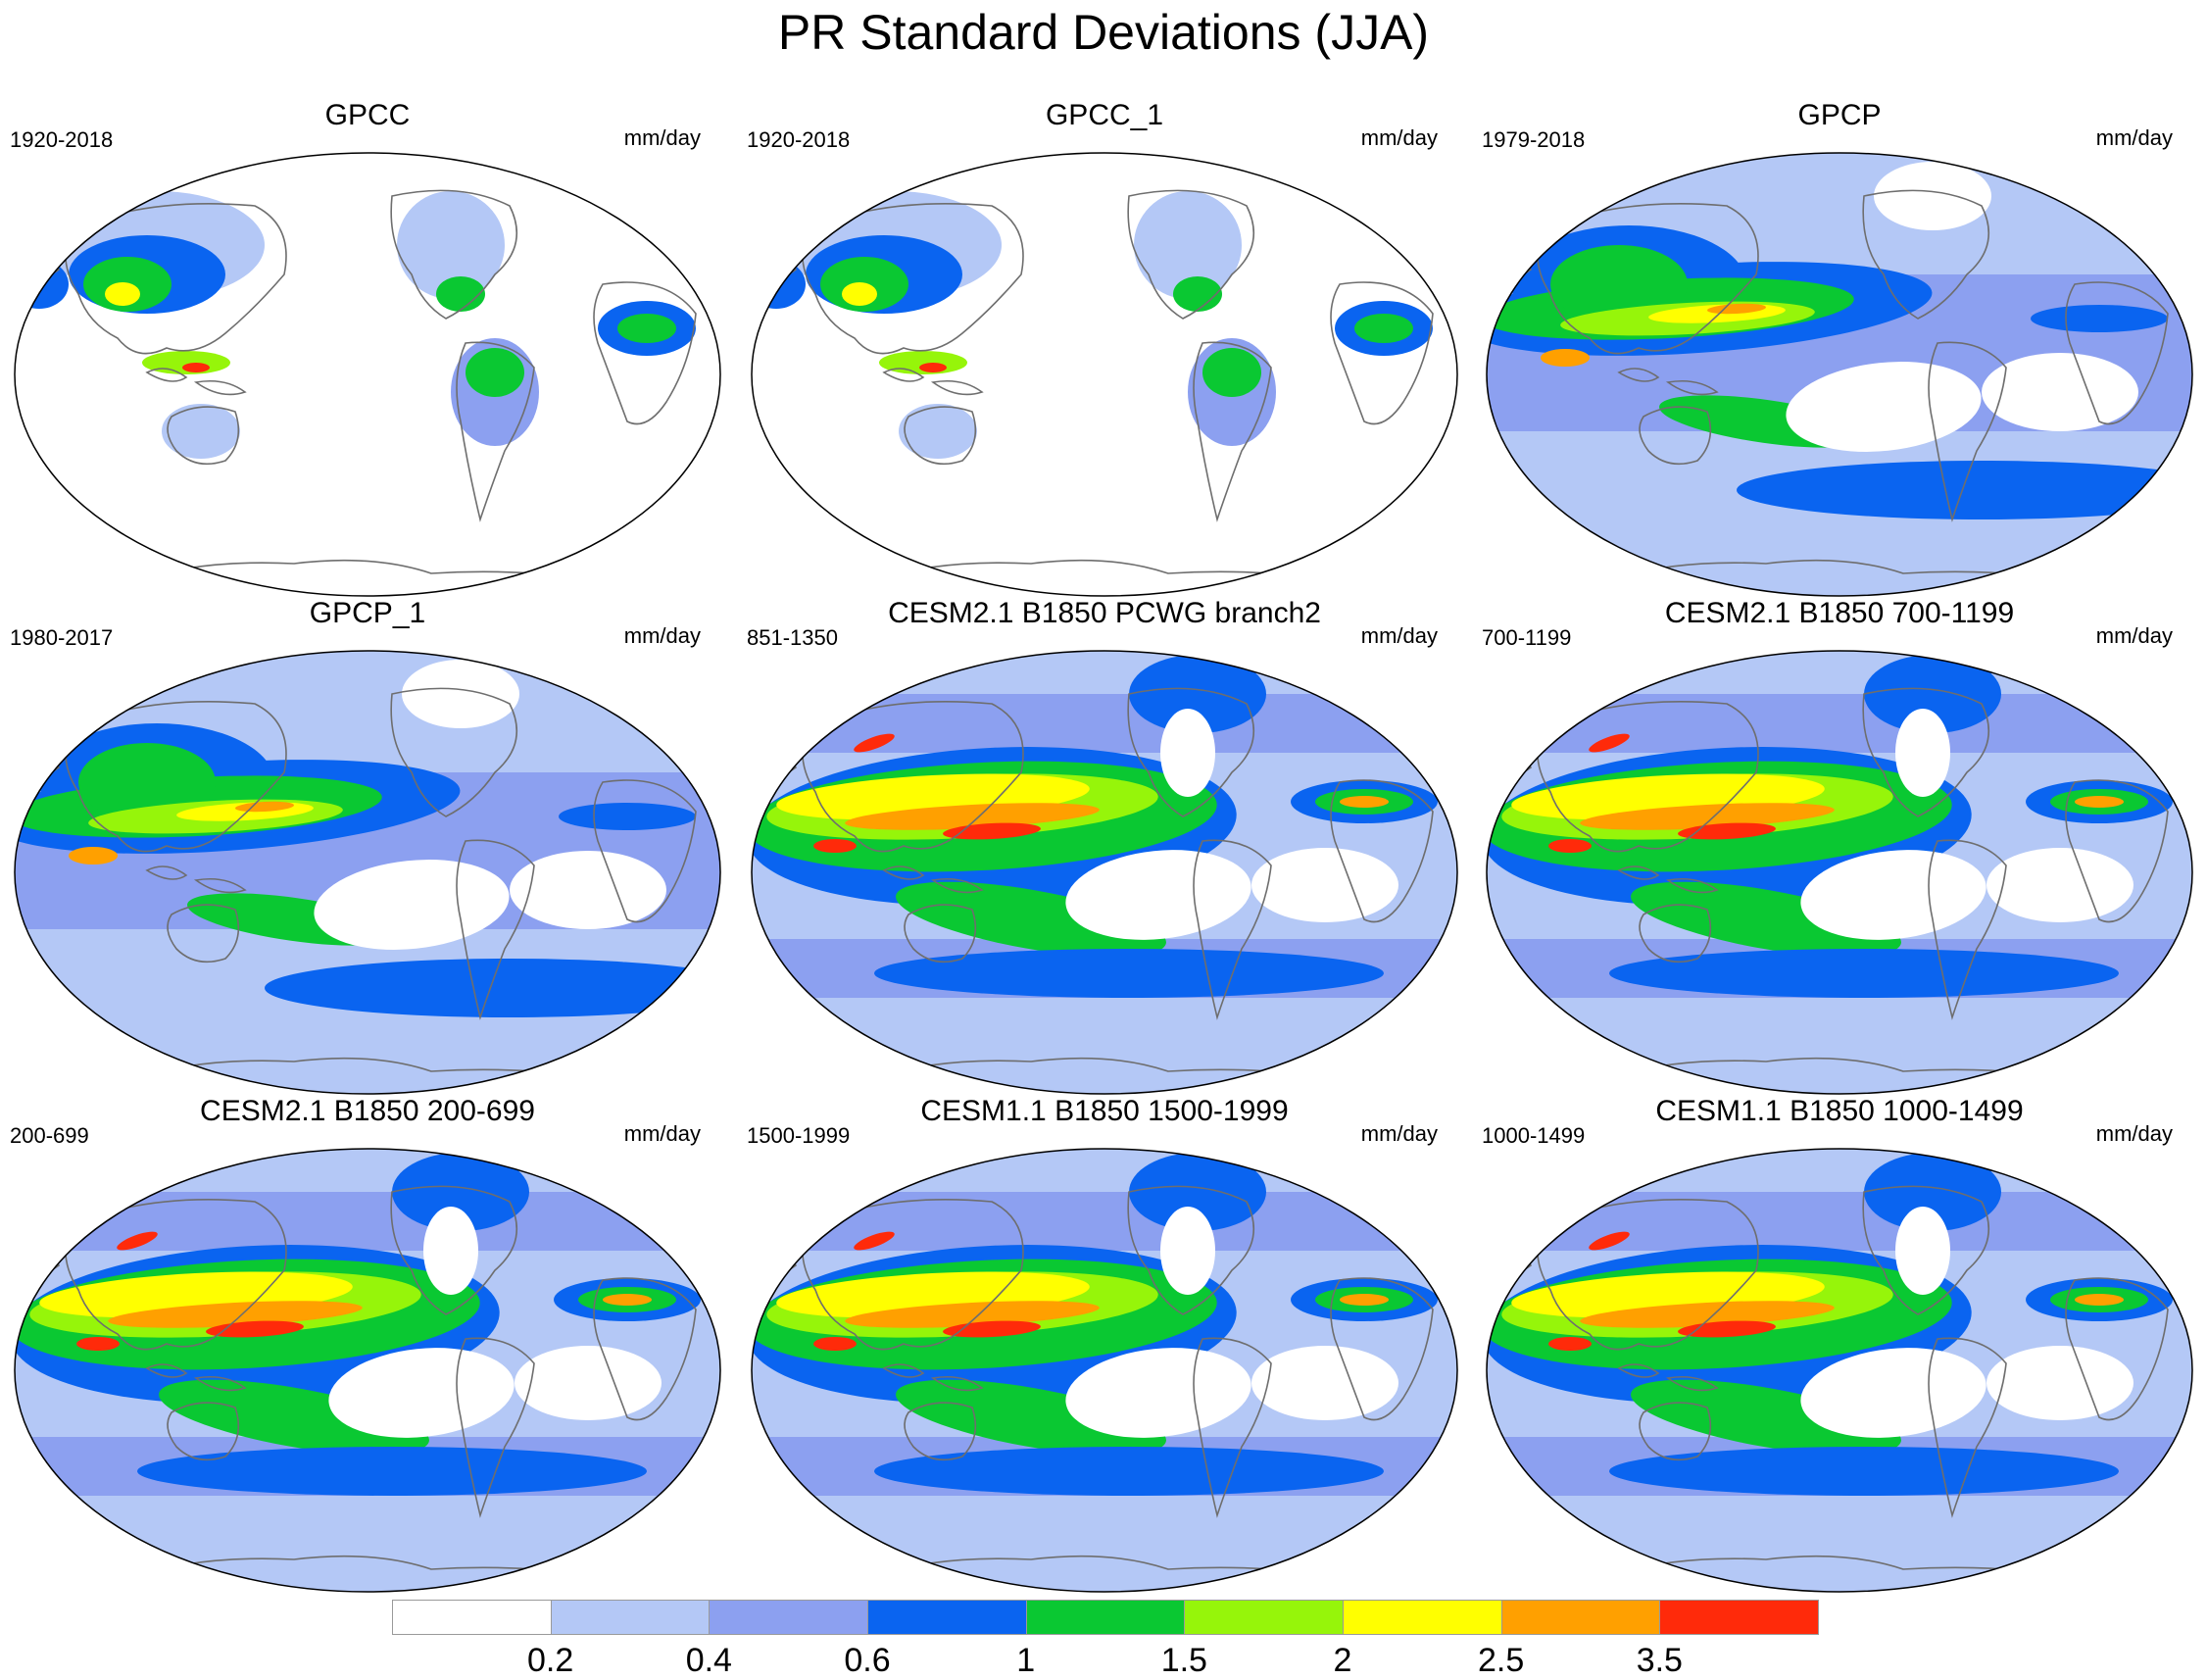 Image resolution: width=2207 pixels, height=1680 pixels. Describe the element at coordinates (175, 1274) in the screenshot. I see `coast-asia` at that location.